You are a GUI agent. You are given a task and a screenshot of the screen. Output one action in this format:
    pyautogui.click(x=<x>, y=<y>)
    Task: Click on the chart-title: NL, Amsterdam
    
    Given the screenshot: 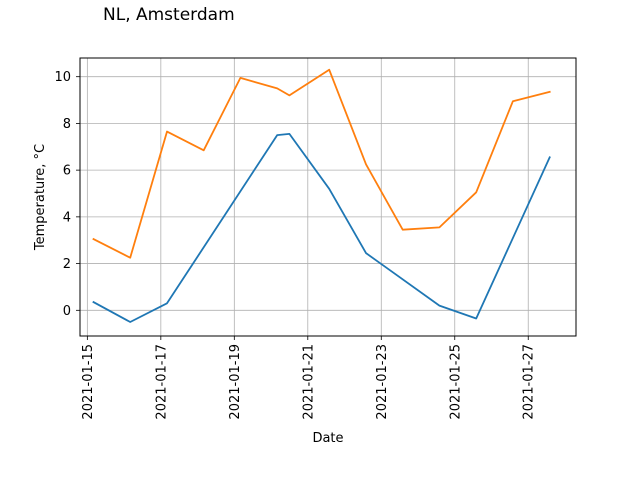 What is the action you would take?
    pyautogui.click(x=169, y=15)
    